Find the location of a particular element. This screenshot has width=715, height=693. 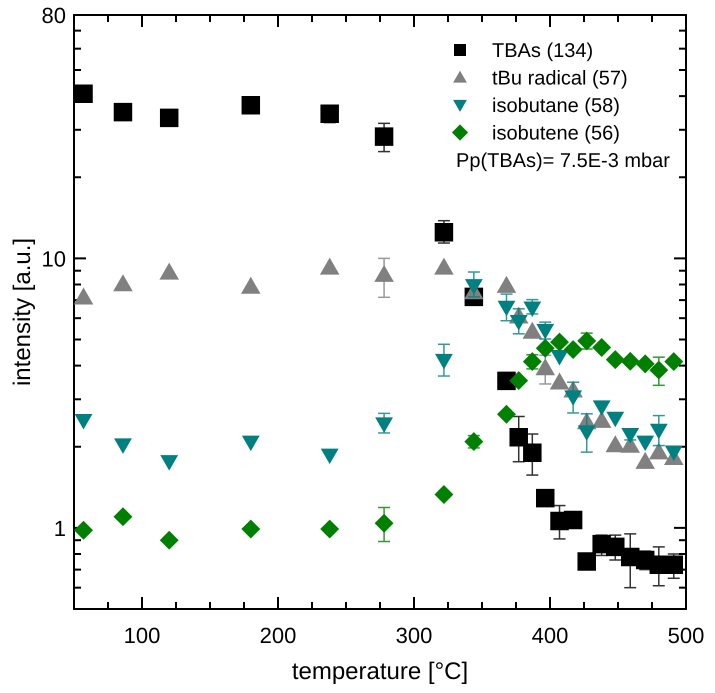

legend-label: isobutane (58) is located at coordinates (556, 106).